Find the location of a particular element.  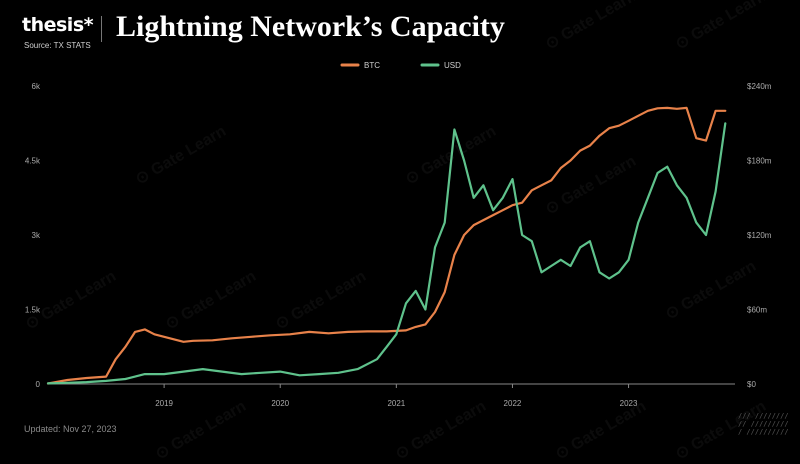

y-left-tick-label: 0 is located at coordinates (38, 384).